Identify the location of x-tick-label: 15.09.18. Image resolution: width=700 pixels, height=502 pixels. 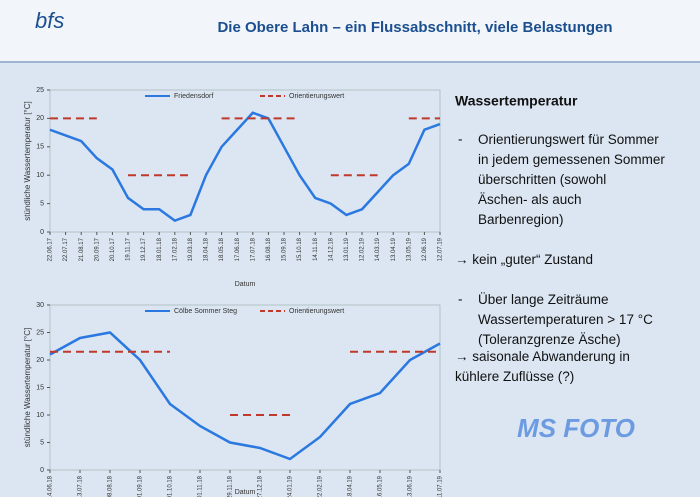
(285, 249).